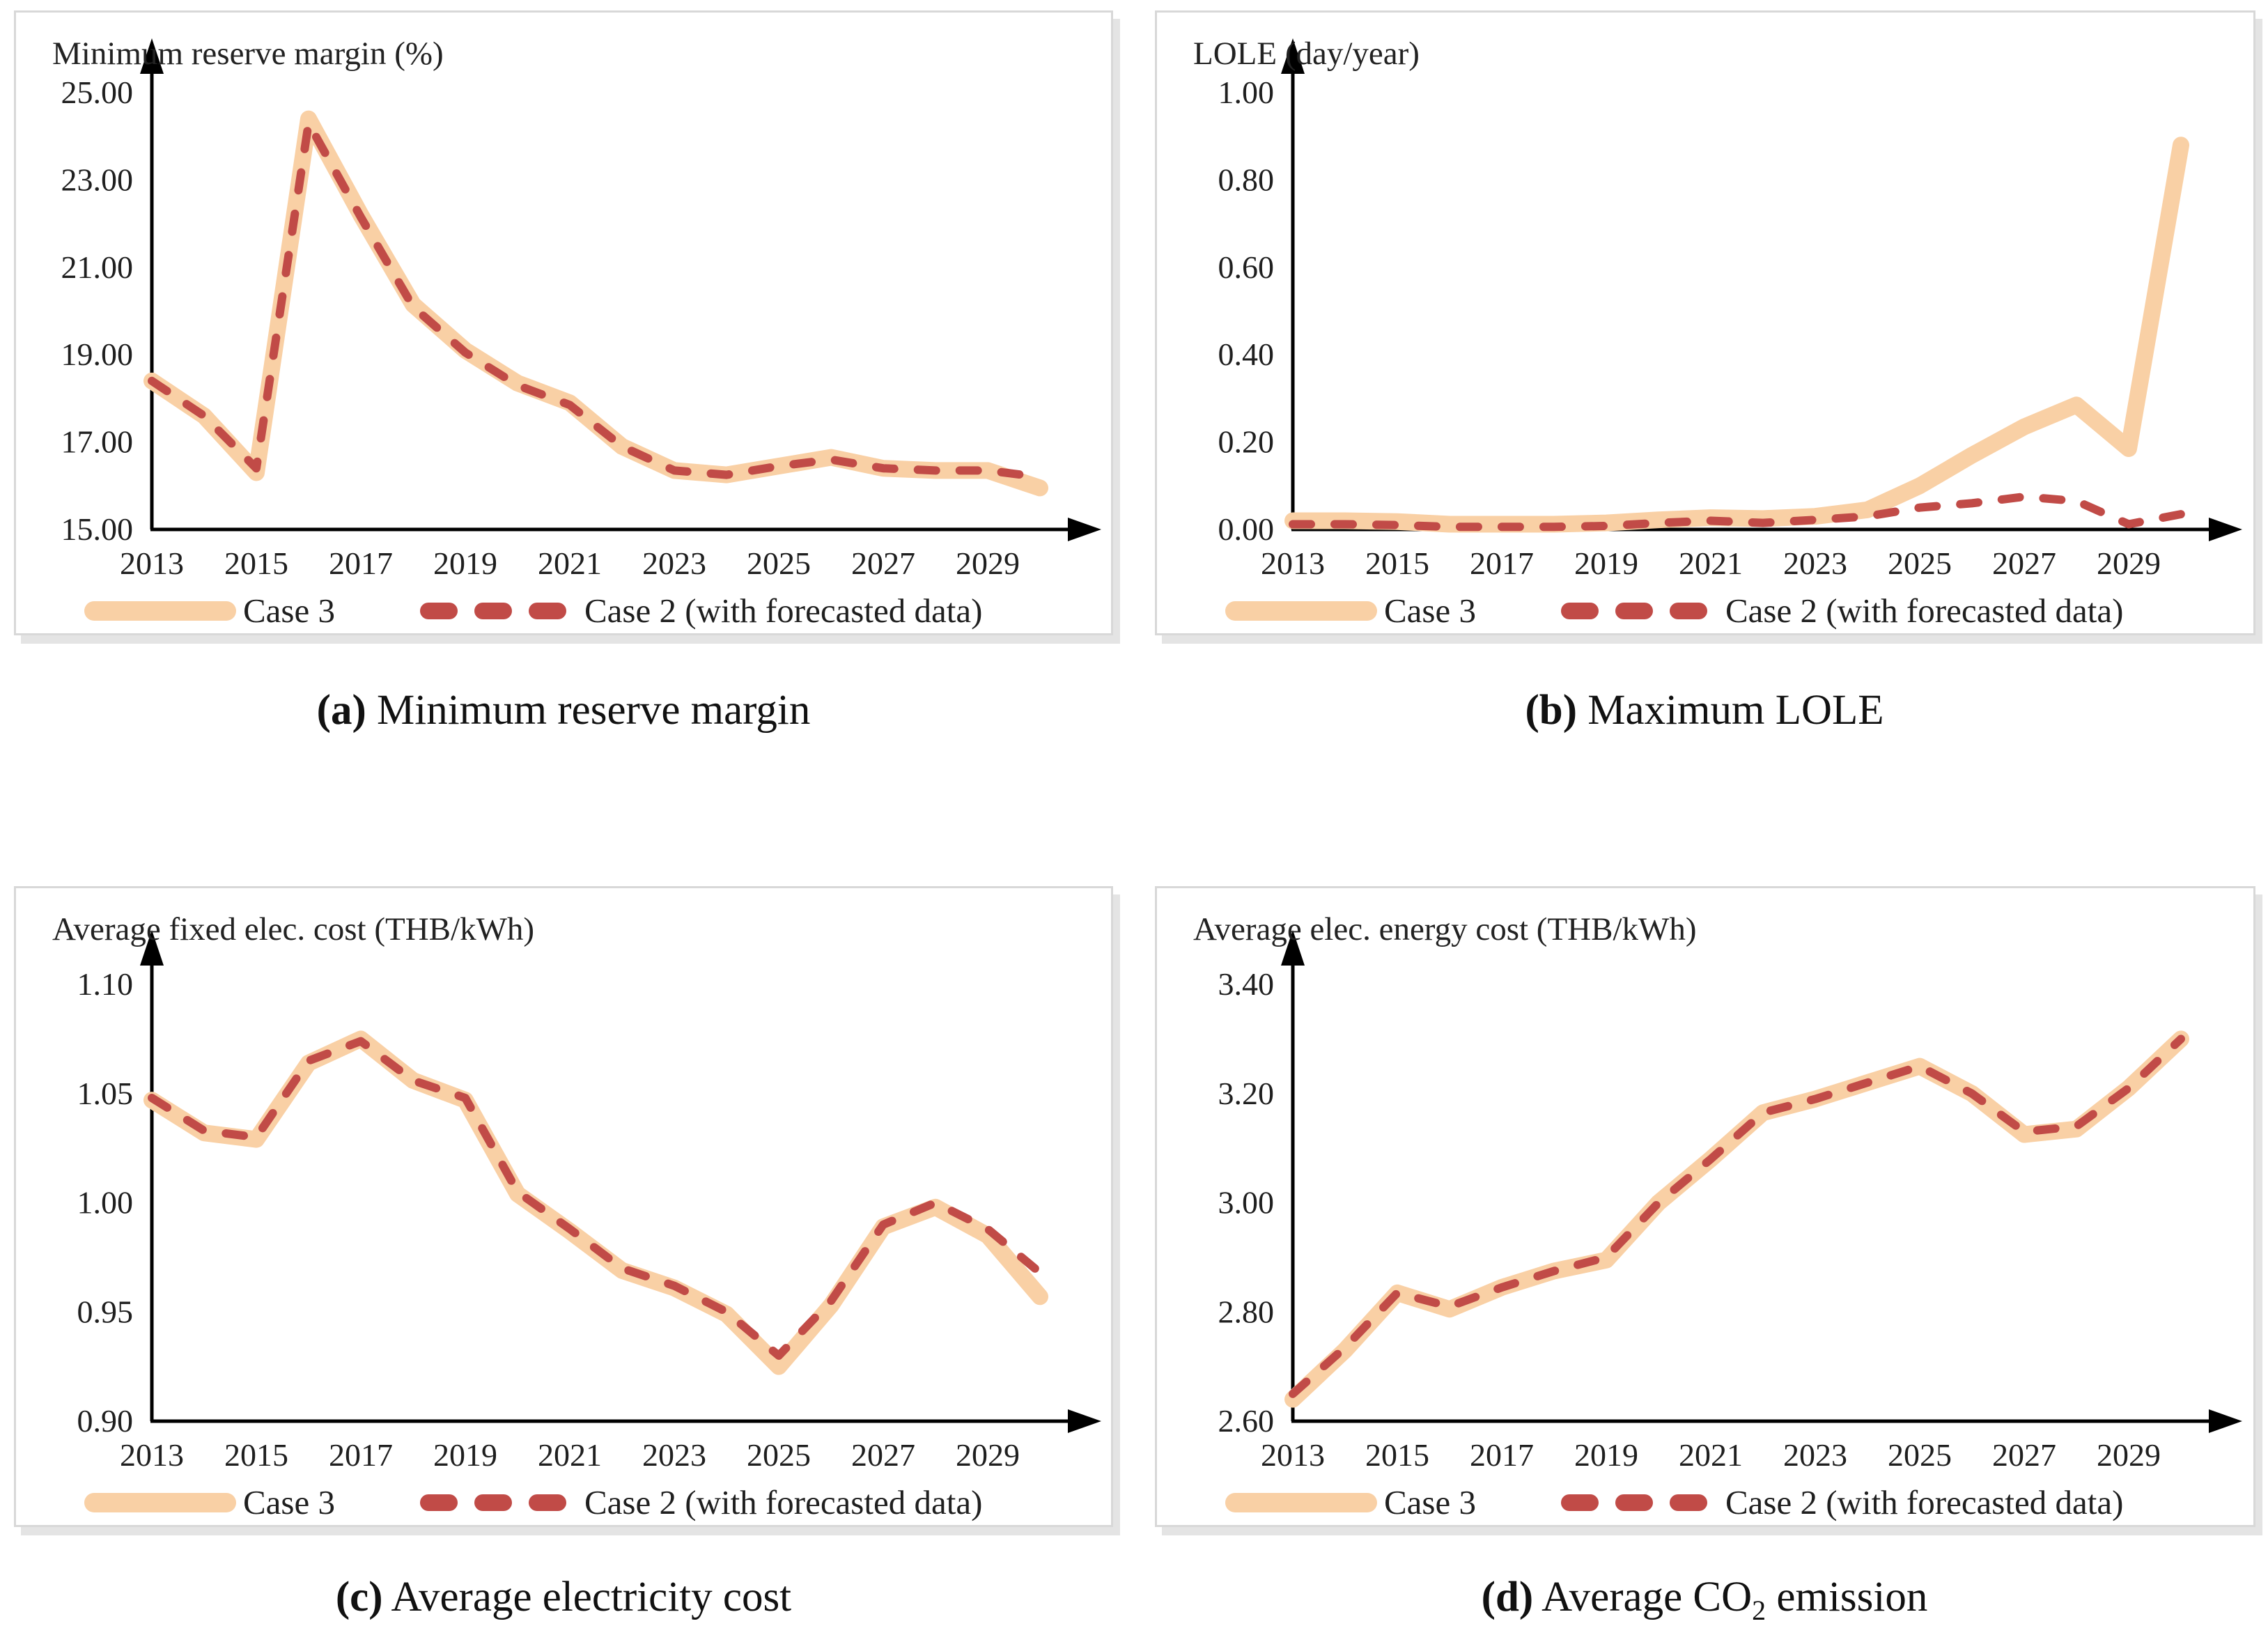 This screenshot has width=2268, height=1642. I want to click on y-tick-label: 2.80, so click(1246, 1311).